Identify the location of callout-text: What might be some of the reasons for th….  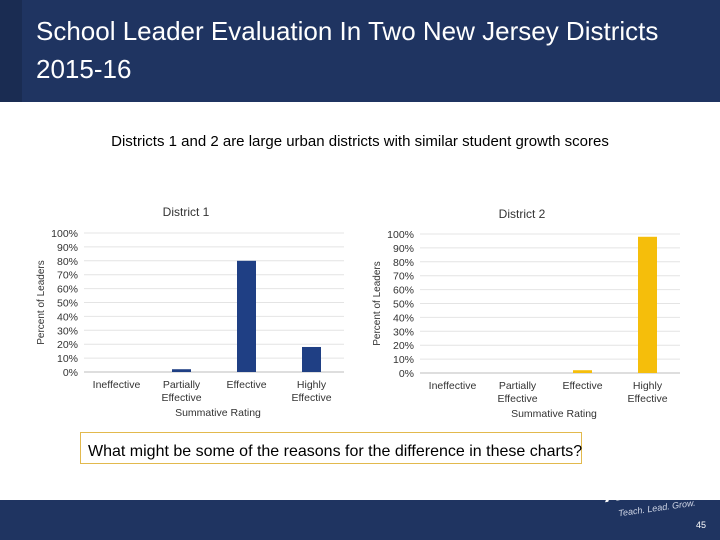
(335, 451).